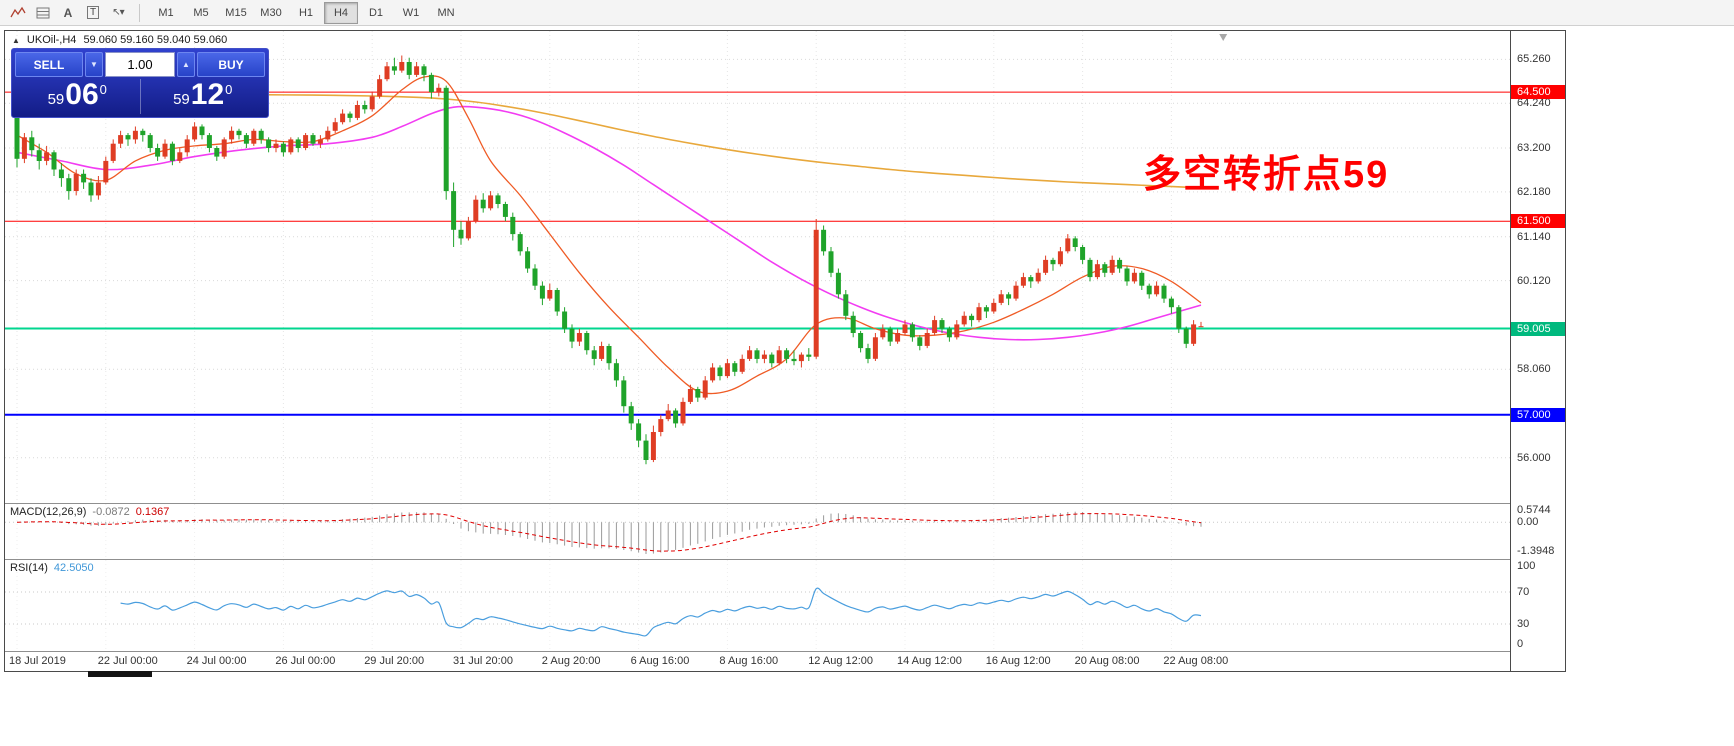  What do you see at coordinates (609, 141) in the screenshot?
I see `slow-ma-line` at bounding box center [609, 141].